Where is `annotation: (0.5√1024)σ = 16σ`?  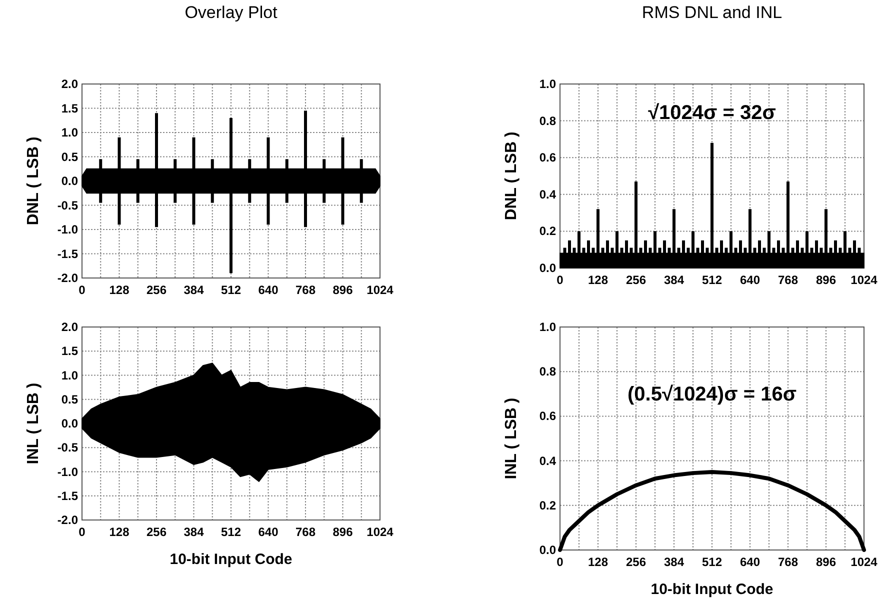 annotation: (0.5√1024)σ = 16σ is located at coordinates (712, 395).